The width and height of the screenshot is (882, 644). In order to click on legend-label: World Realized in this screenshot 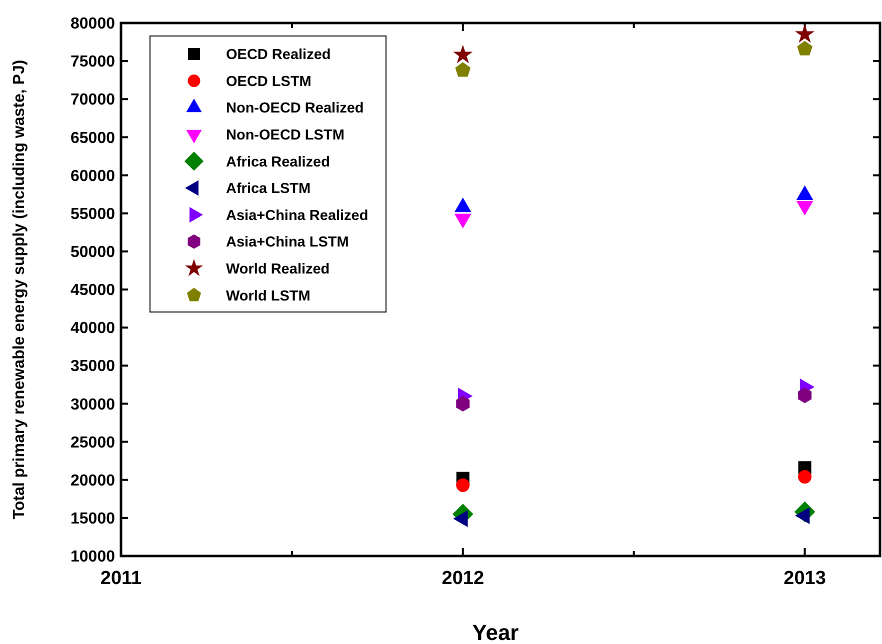, I will do `click(278, 269)`.